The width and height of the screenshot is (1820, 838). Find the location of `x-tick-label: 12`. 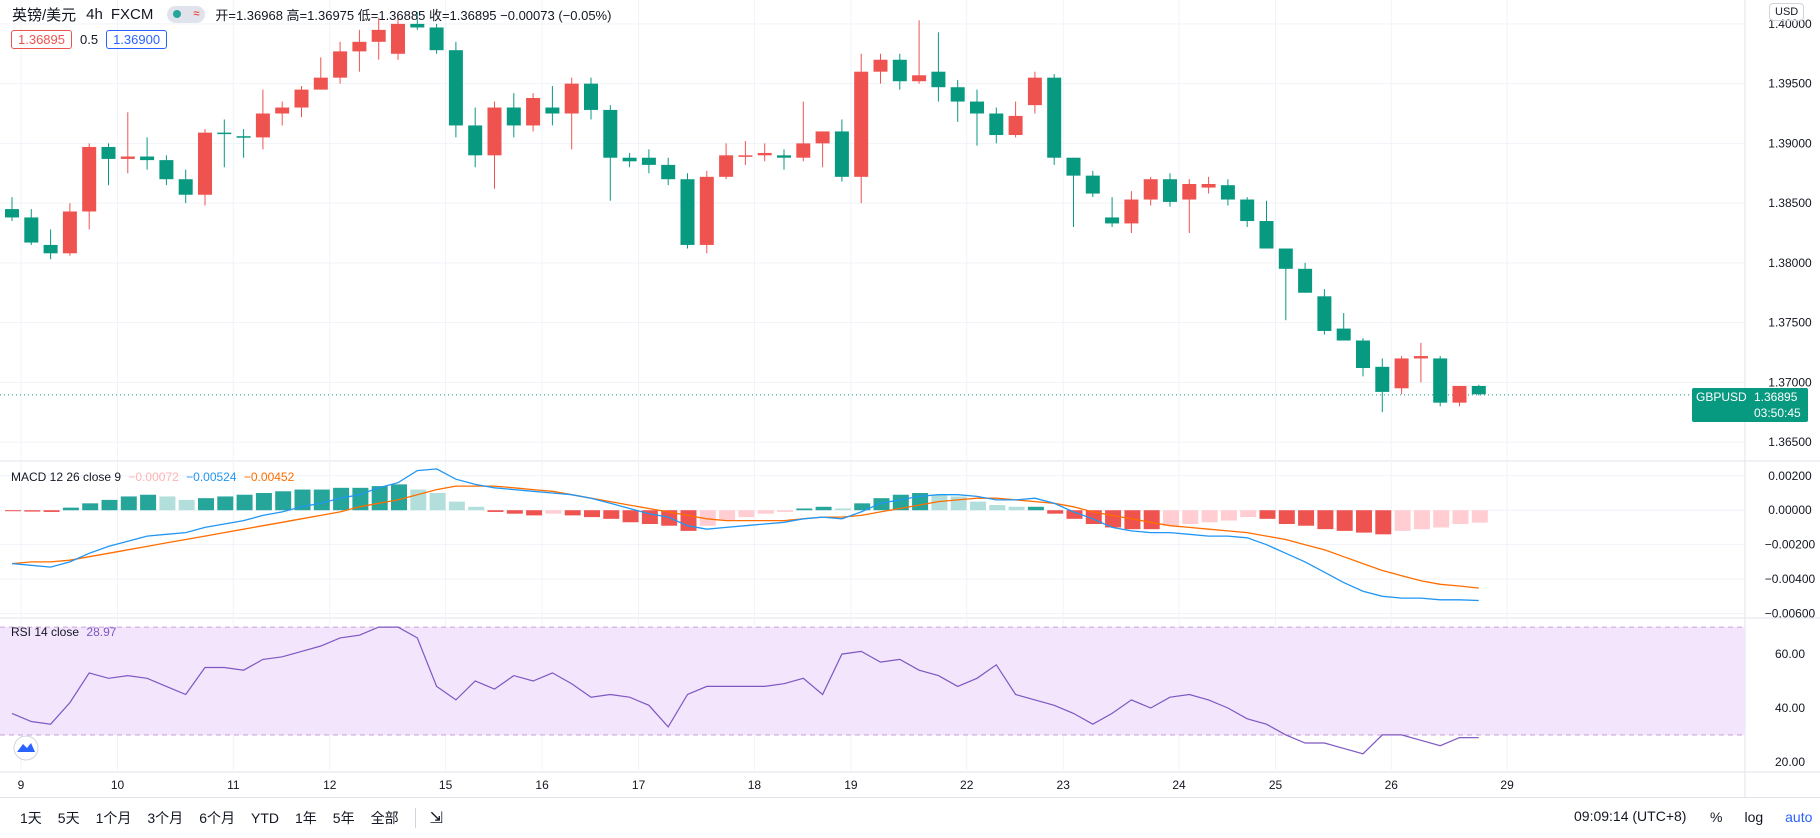

x-tick-label: 12 is located at coordinates (330, 785).